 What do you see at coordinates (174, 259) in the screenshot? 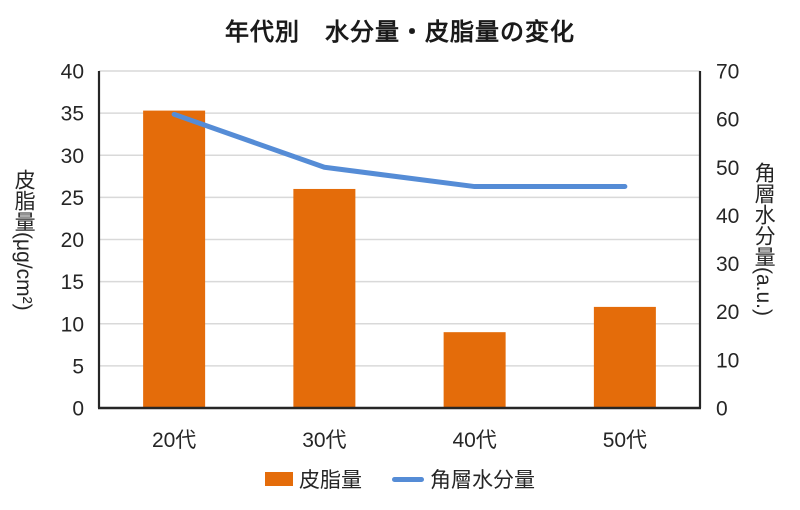
I see `bar-20代` at bounding box center [174, 259].